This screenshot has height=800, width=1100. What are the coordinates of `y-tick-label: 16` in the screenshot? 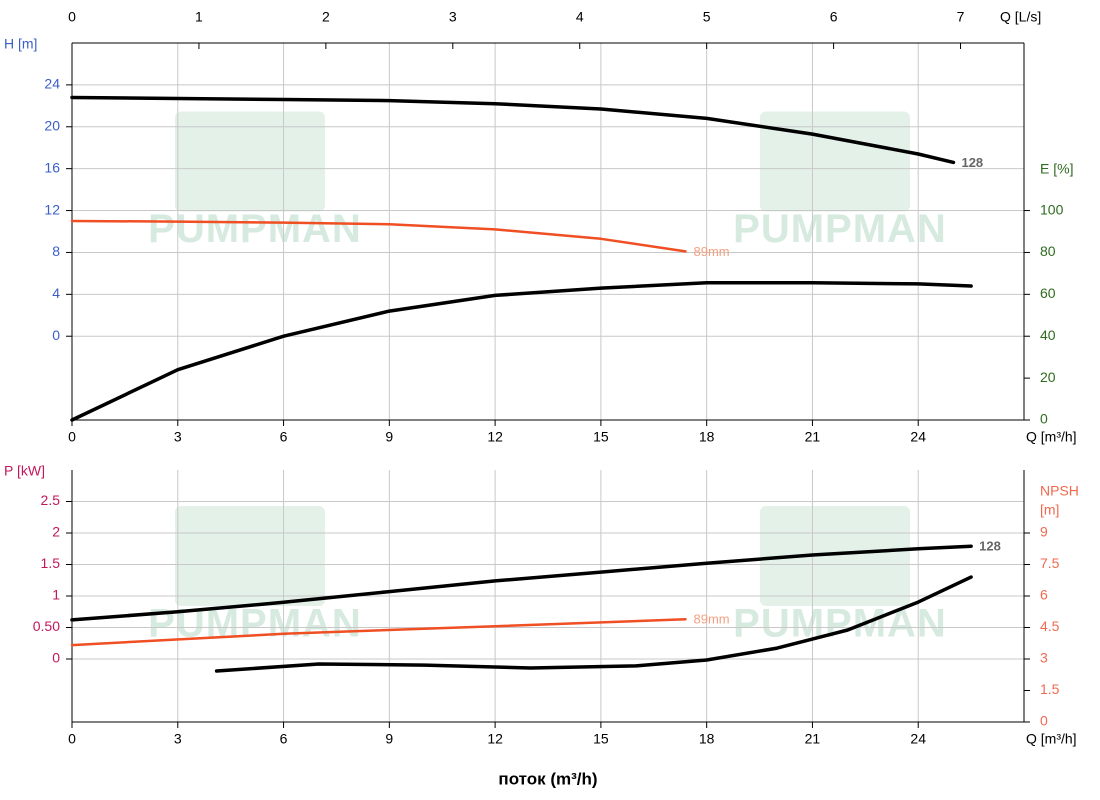 It's located at (52, 167).